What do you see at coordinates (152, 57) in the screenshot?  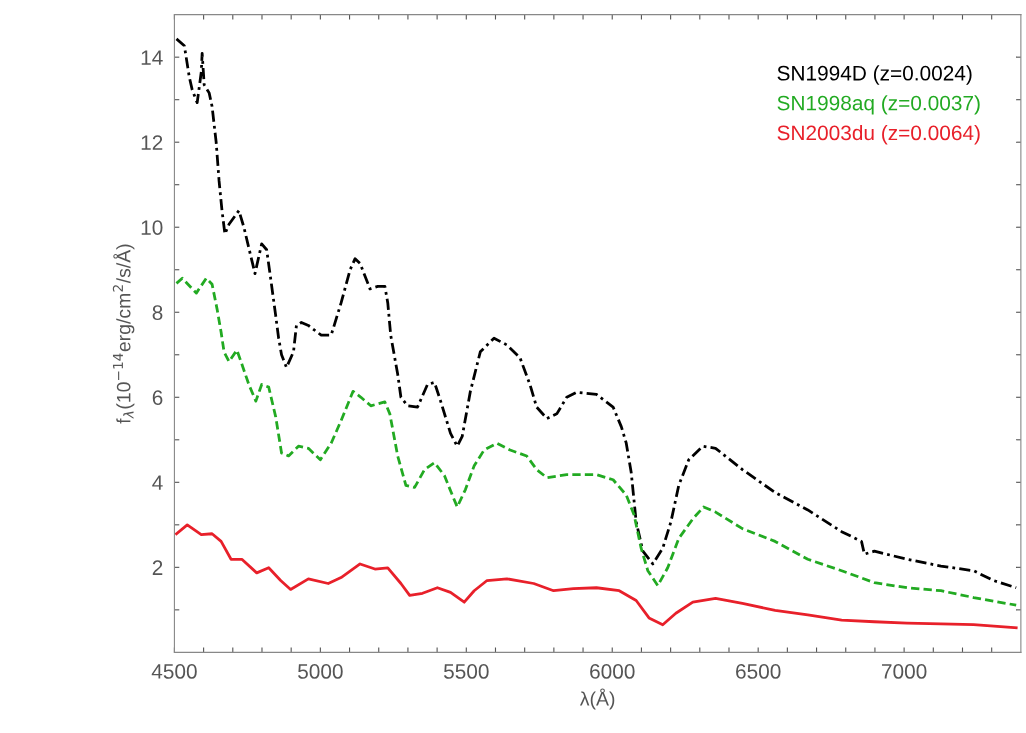 I see `y-tick-label: 14` at bounding box center [152, 57].